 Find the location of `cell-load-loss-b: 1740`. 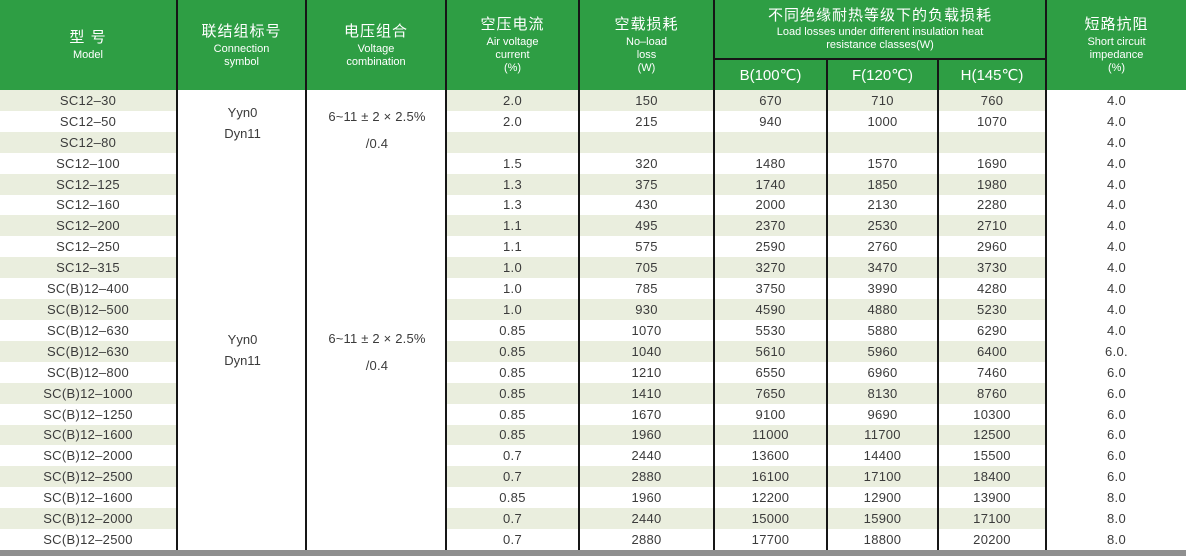

cell-load-loss-b: 1740 is located at coordinates (771, 184).